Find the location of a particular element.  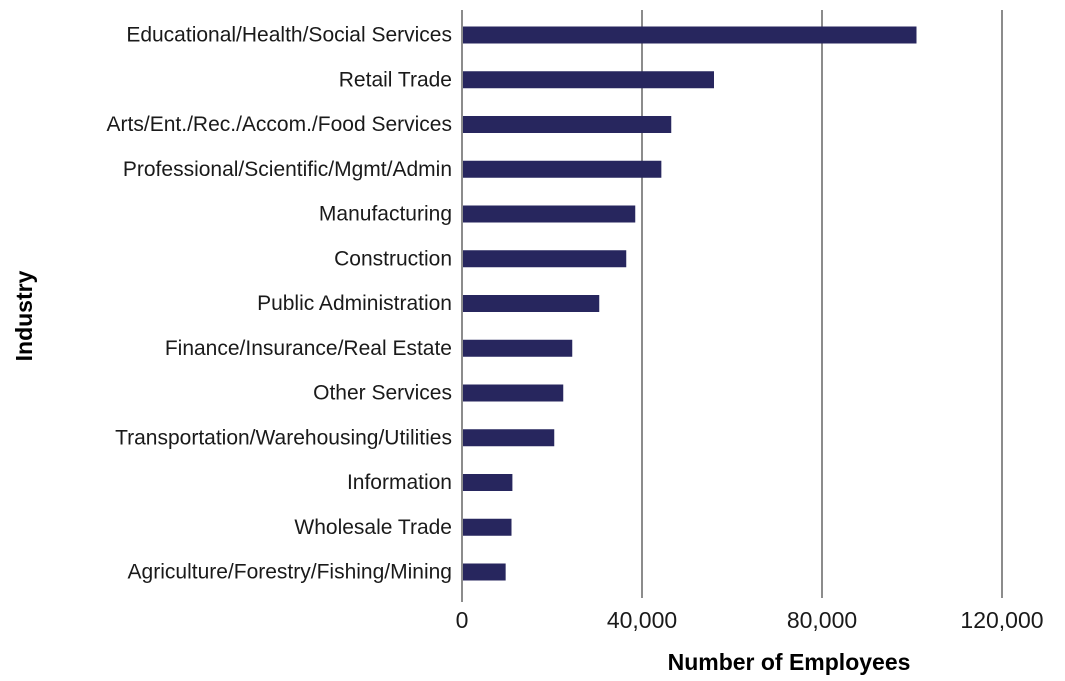

category-label-10: Information is located at coordinates (399, 482).